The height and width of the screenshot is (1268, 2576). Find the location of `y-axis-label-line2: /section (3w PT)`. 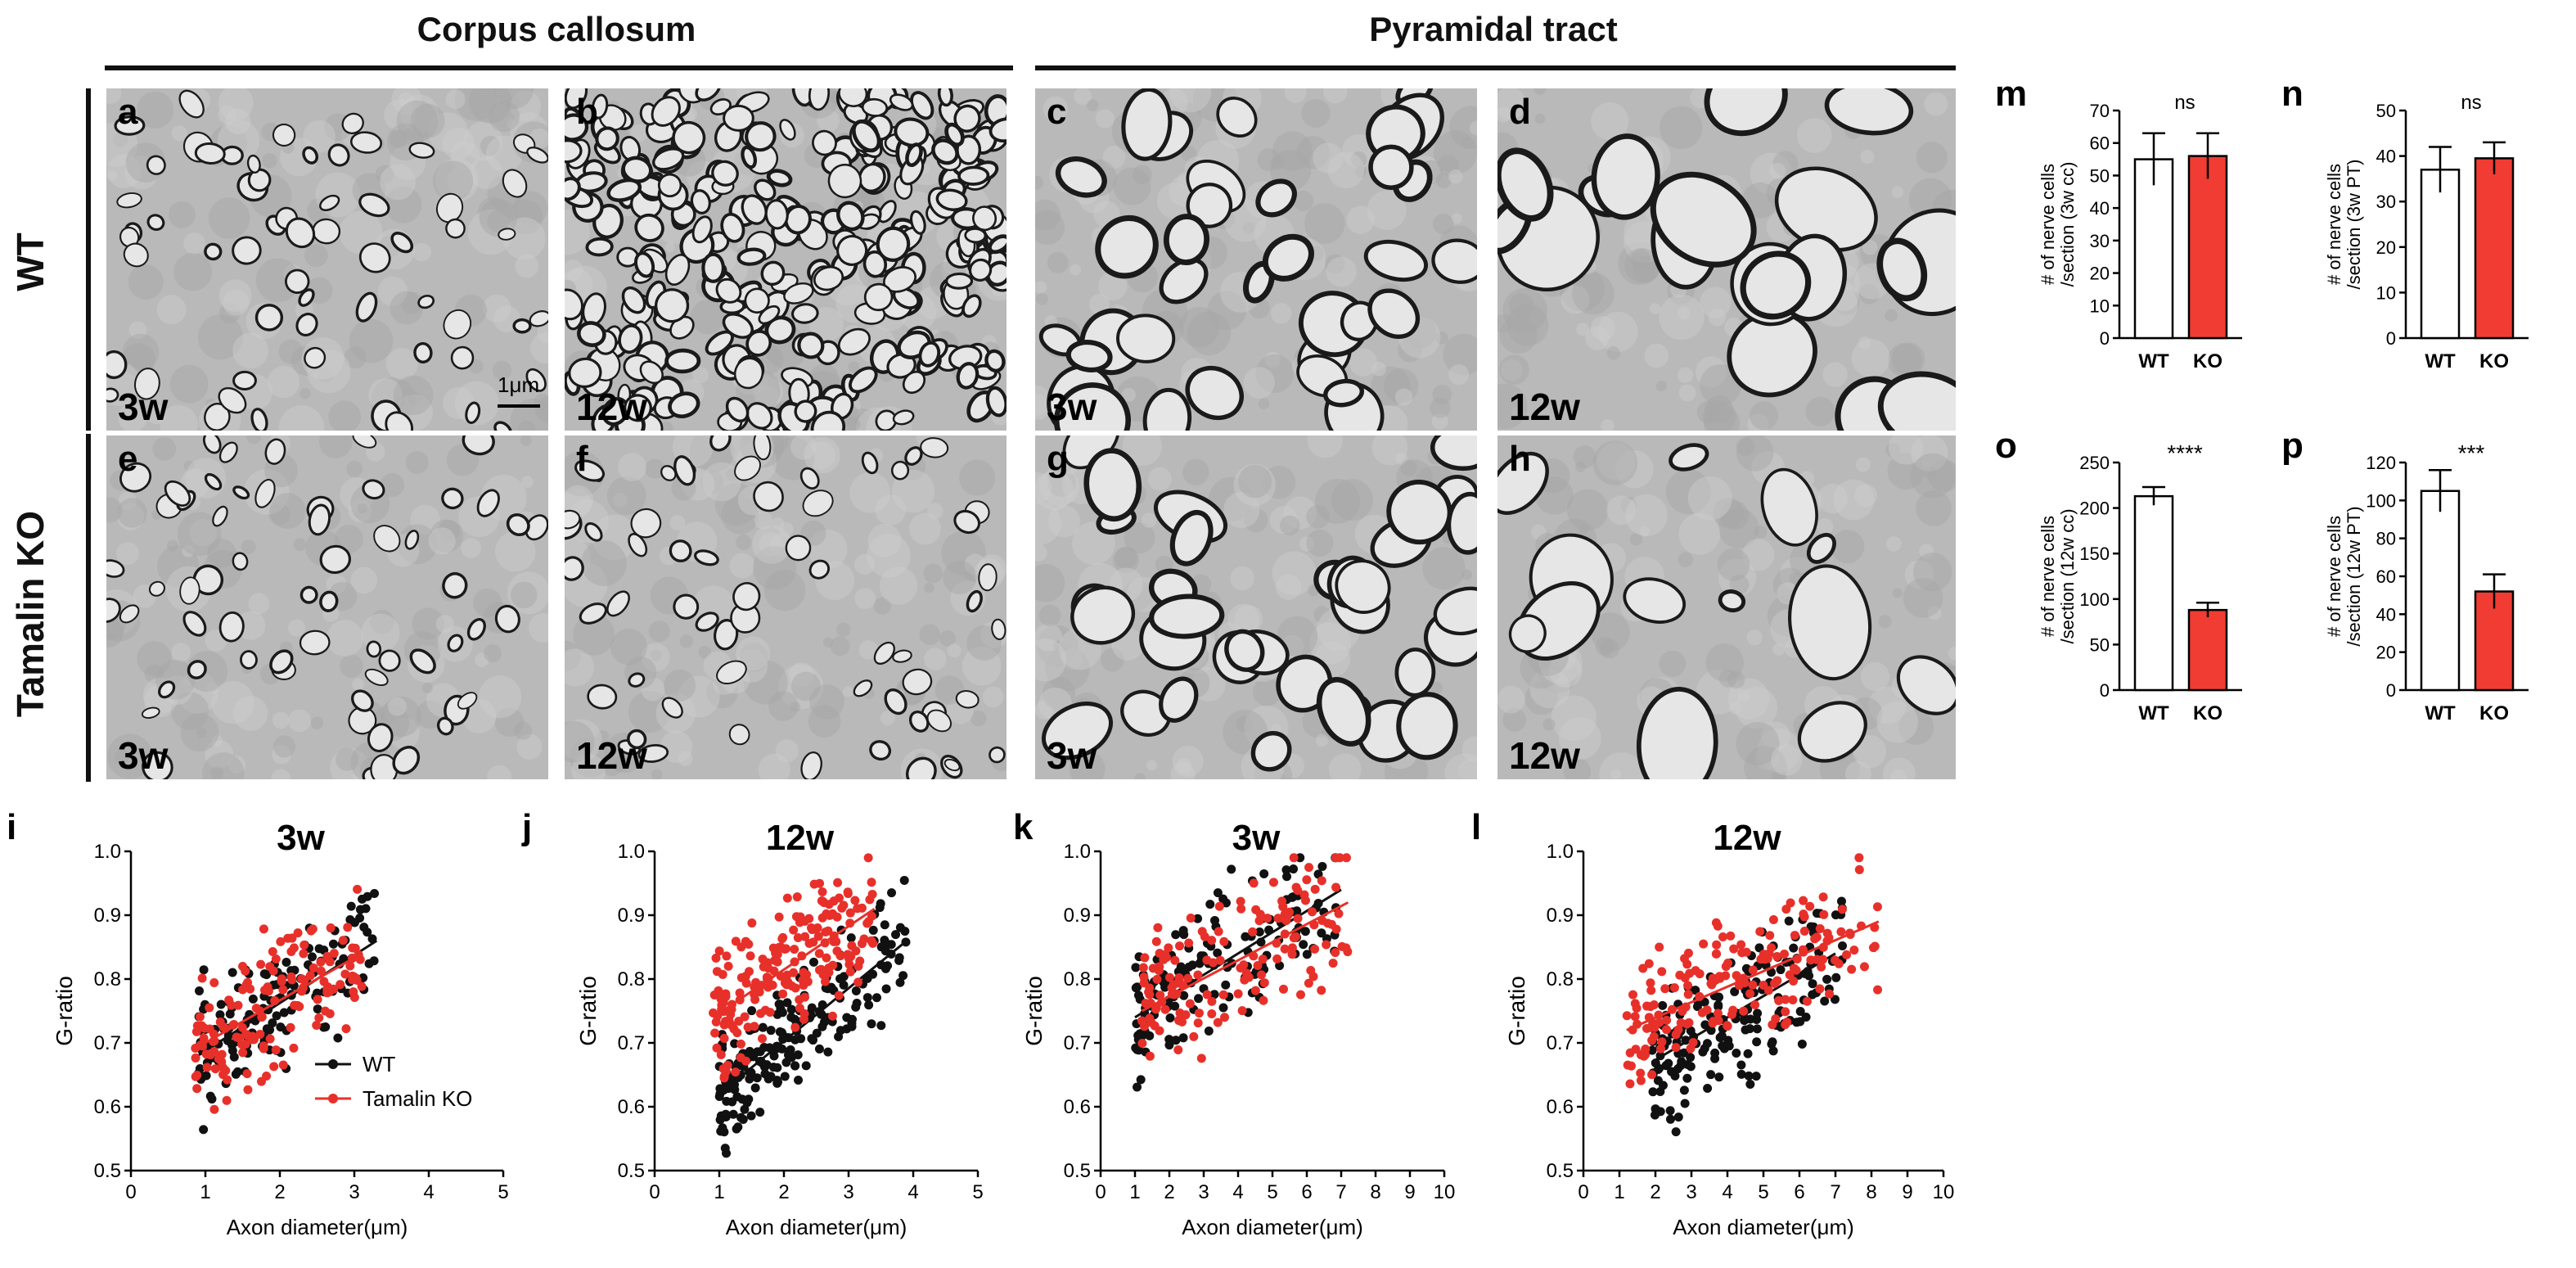

y-axis-label-line2: /section (3w PT) is located at coordinates (2354, 225).